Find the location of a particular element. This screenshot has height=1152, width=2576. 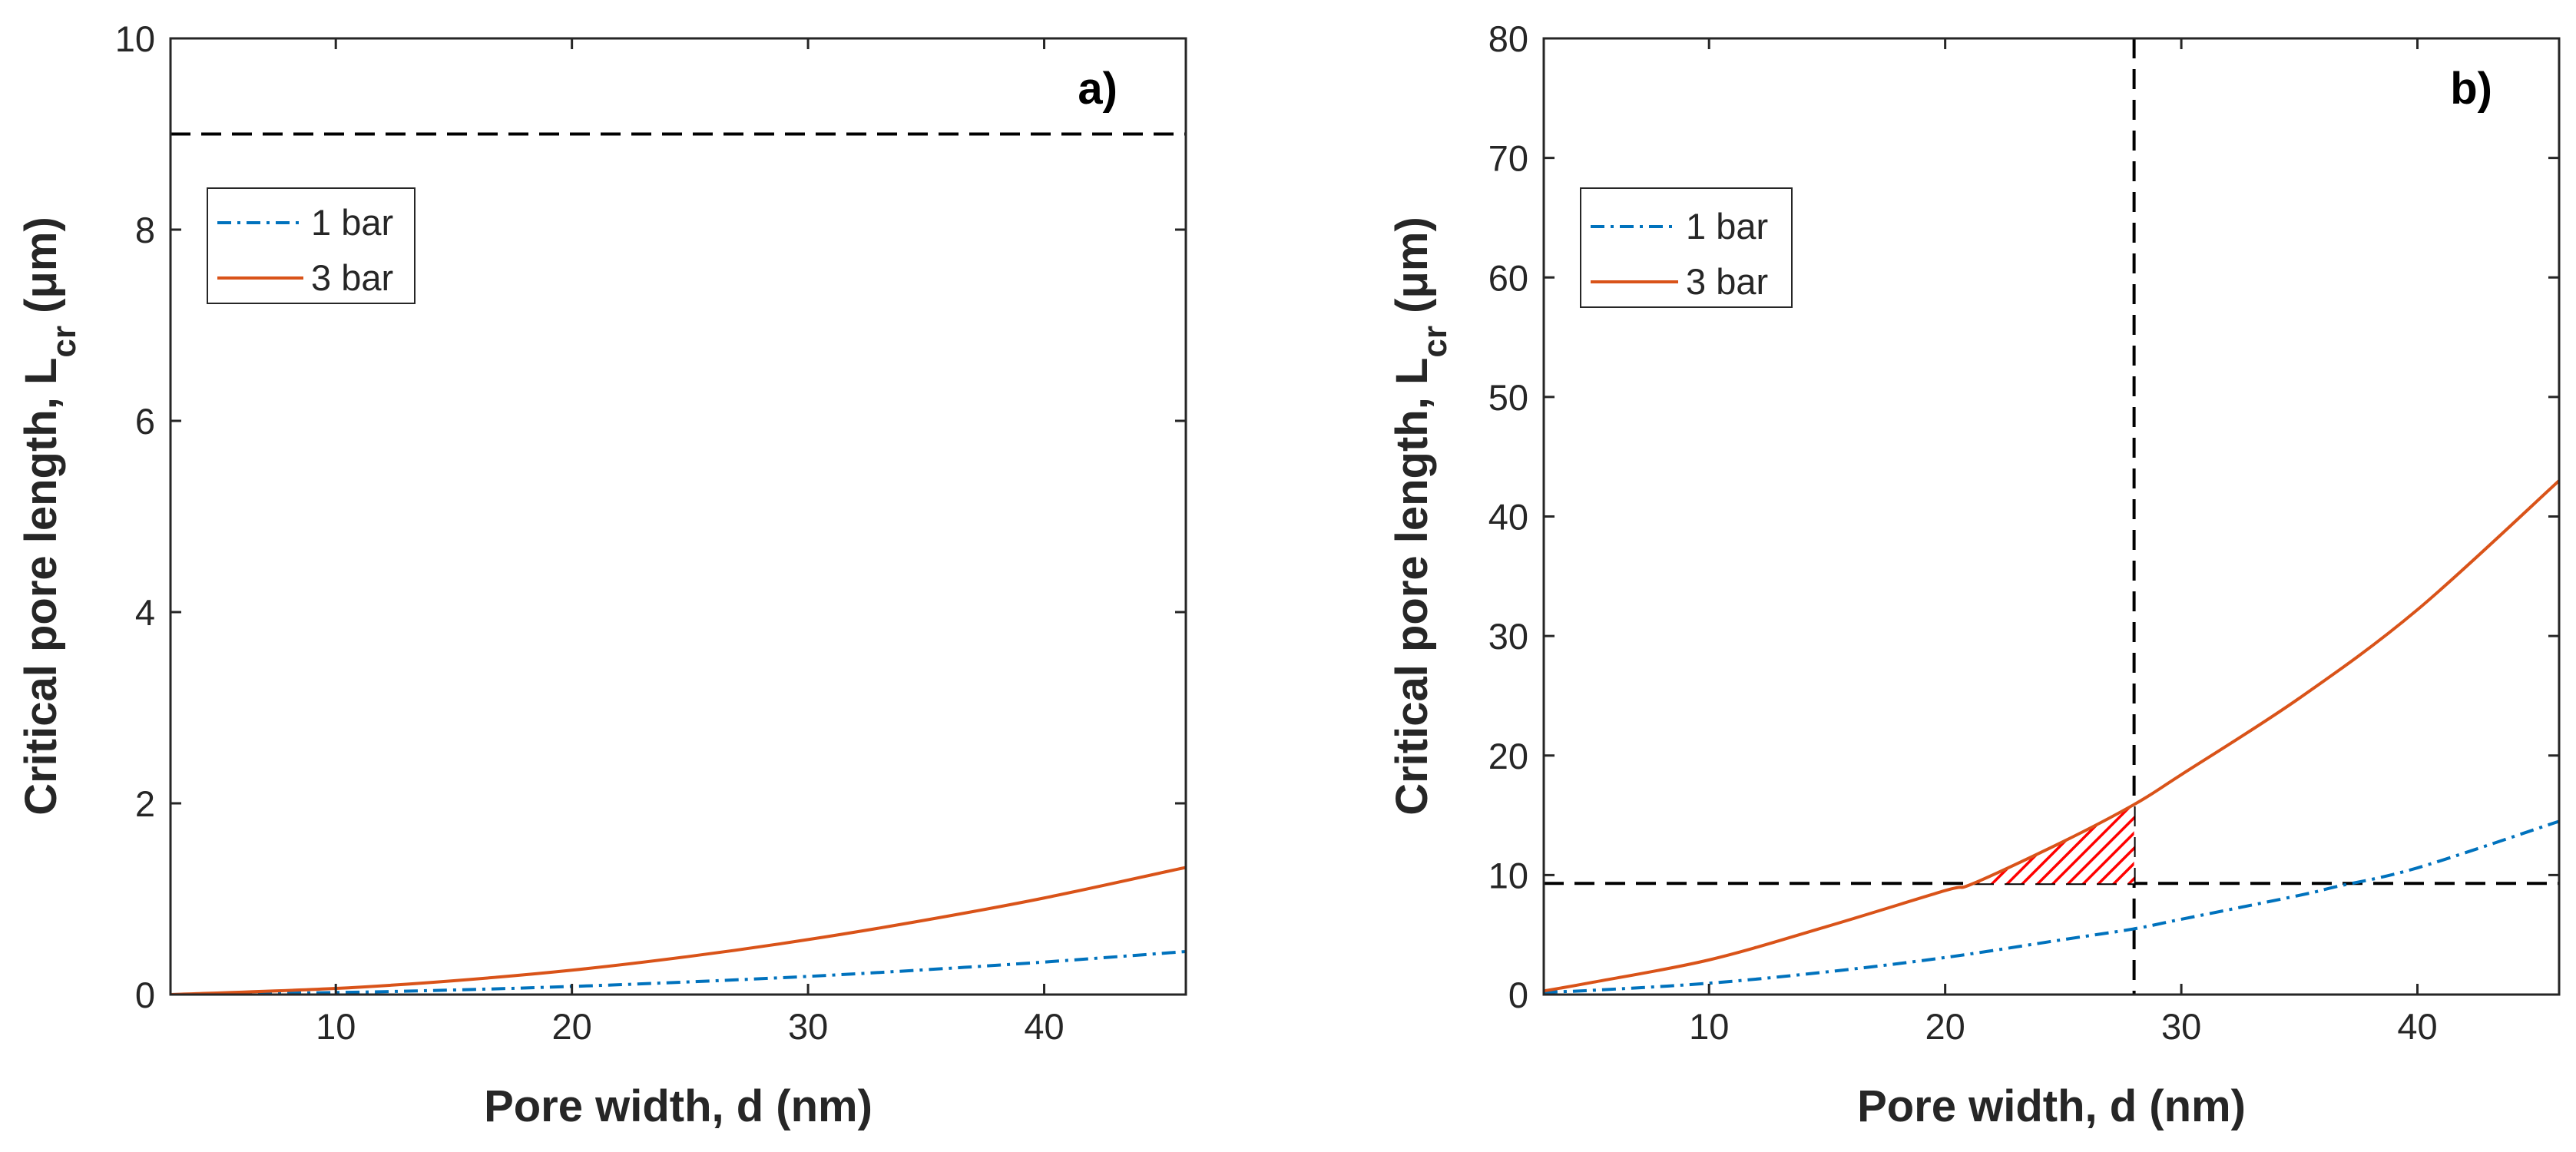

x-tick-label-a: 10 is located at coordinates (336, 1026).